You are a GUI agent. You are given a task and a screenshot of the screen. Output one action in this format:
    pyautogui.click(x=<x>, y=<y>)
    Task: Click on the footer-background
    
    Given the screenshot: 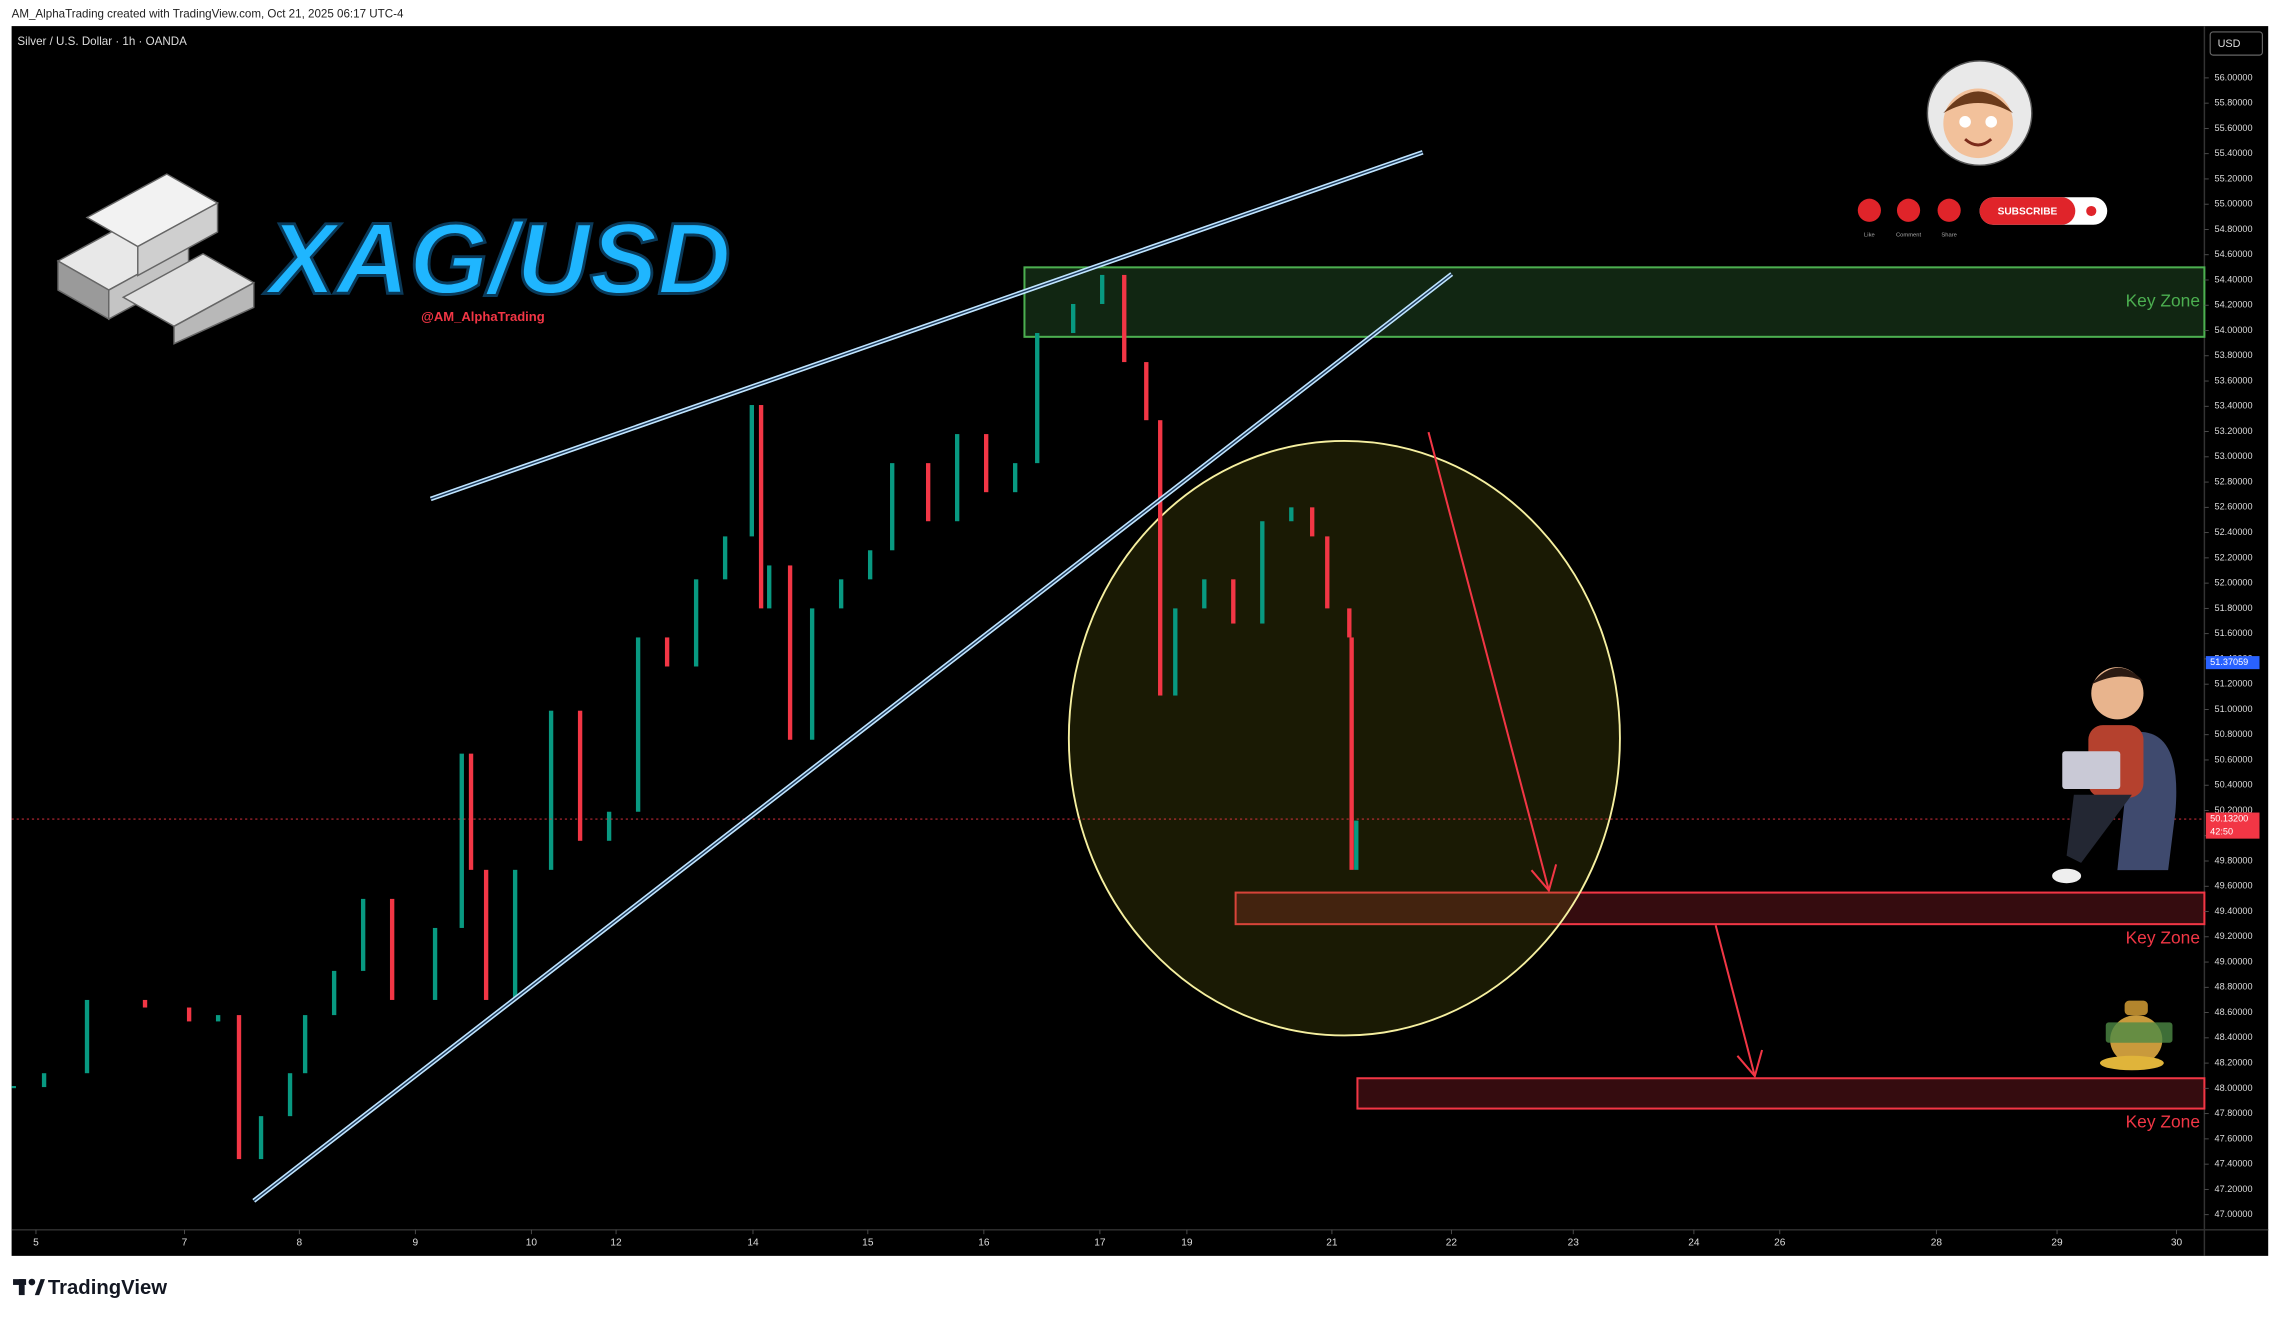 What is the action you would take?
    pyautogui.click(x=1137, y=1286)
    